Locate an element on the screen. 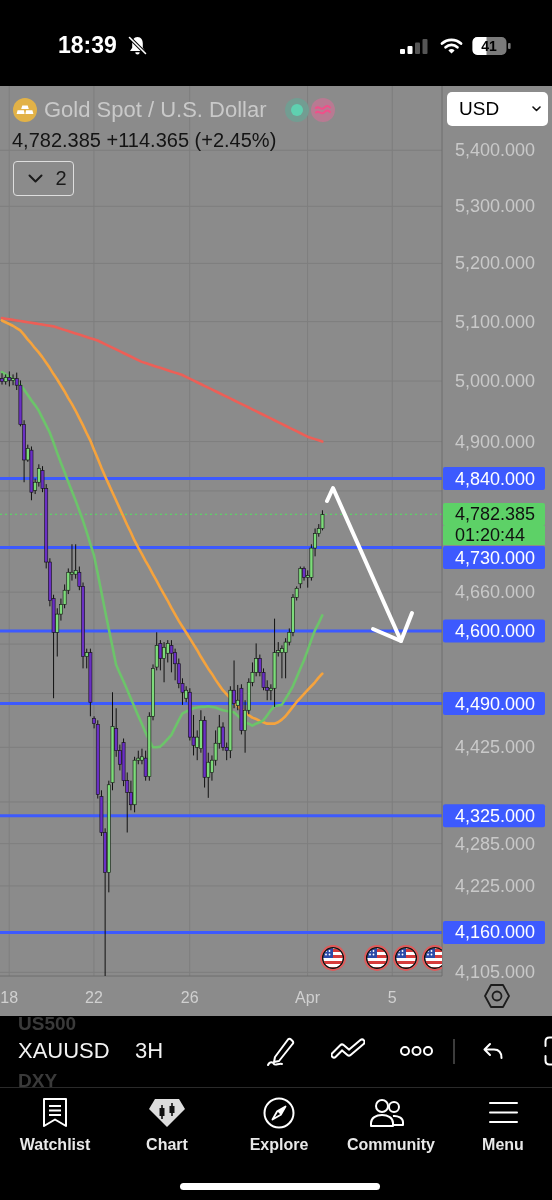 This screenshot has width=552, height=1200. ref-line-label: 4,600.000 is located at coordinates (495, 631).